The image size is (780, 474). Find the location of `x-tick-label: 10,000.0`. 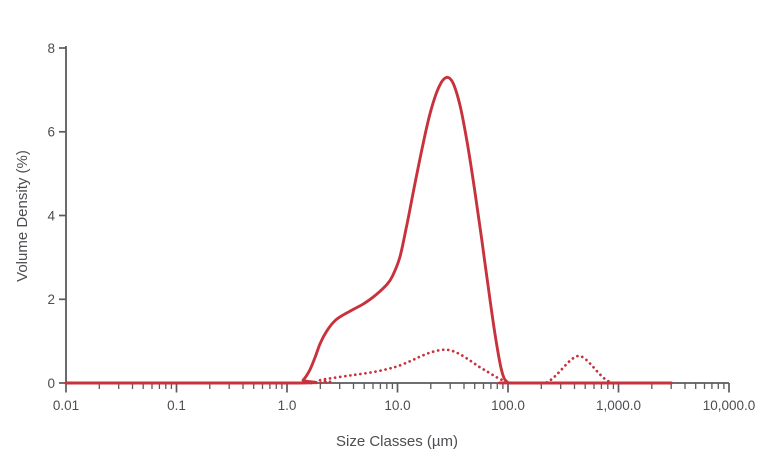

x-tick-label: 10,000.0 is located at coordinates (729, 405).